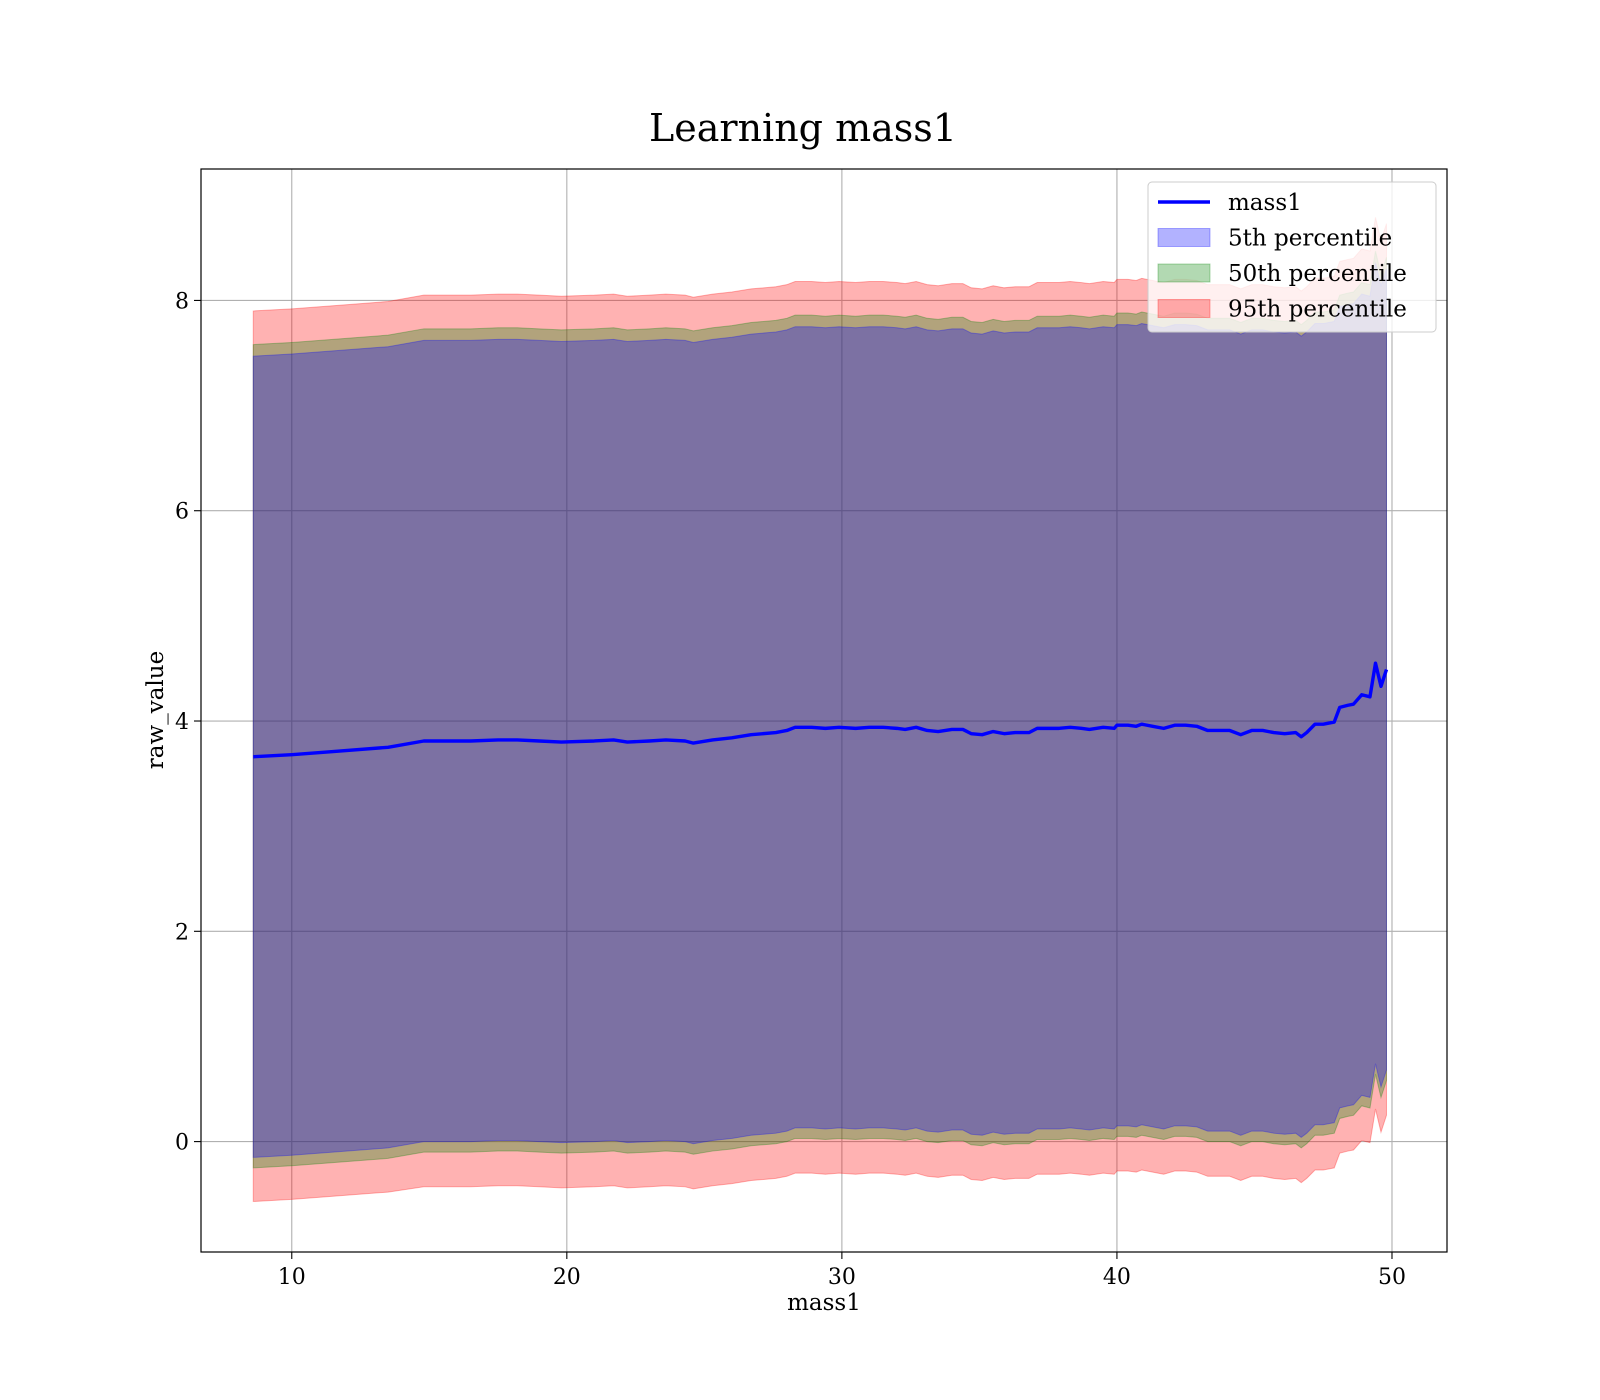 This screenshot has height=1400, width=1600. What do you see at coordinates (842, 1277) in the screenshot?
I see `x-tick-label: 30` at bounding box center [842, 1277].